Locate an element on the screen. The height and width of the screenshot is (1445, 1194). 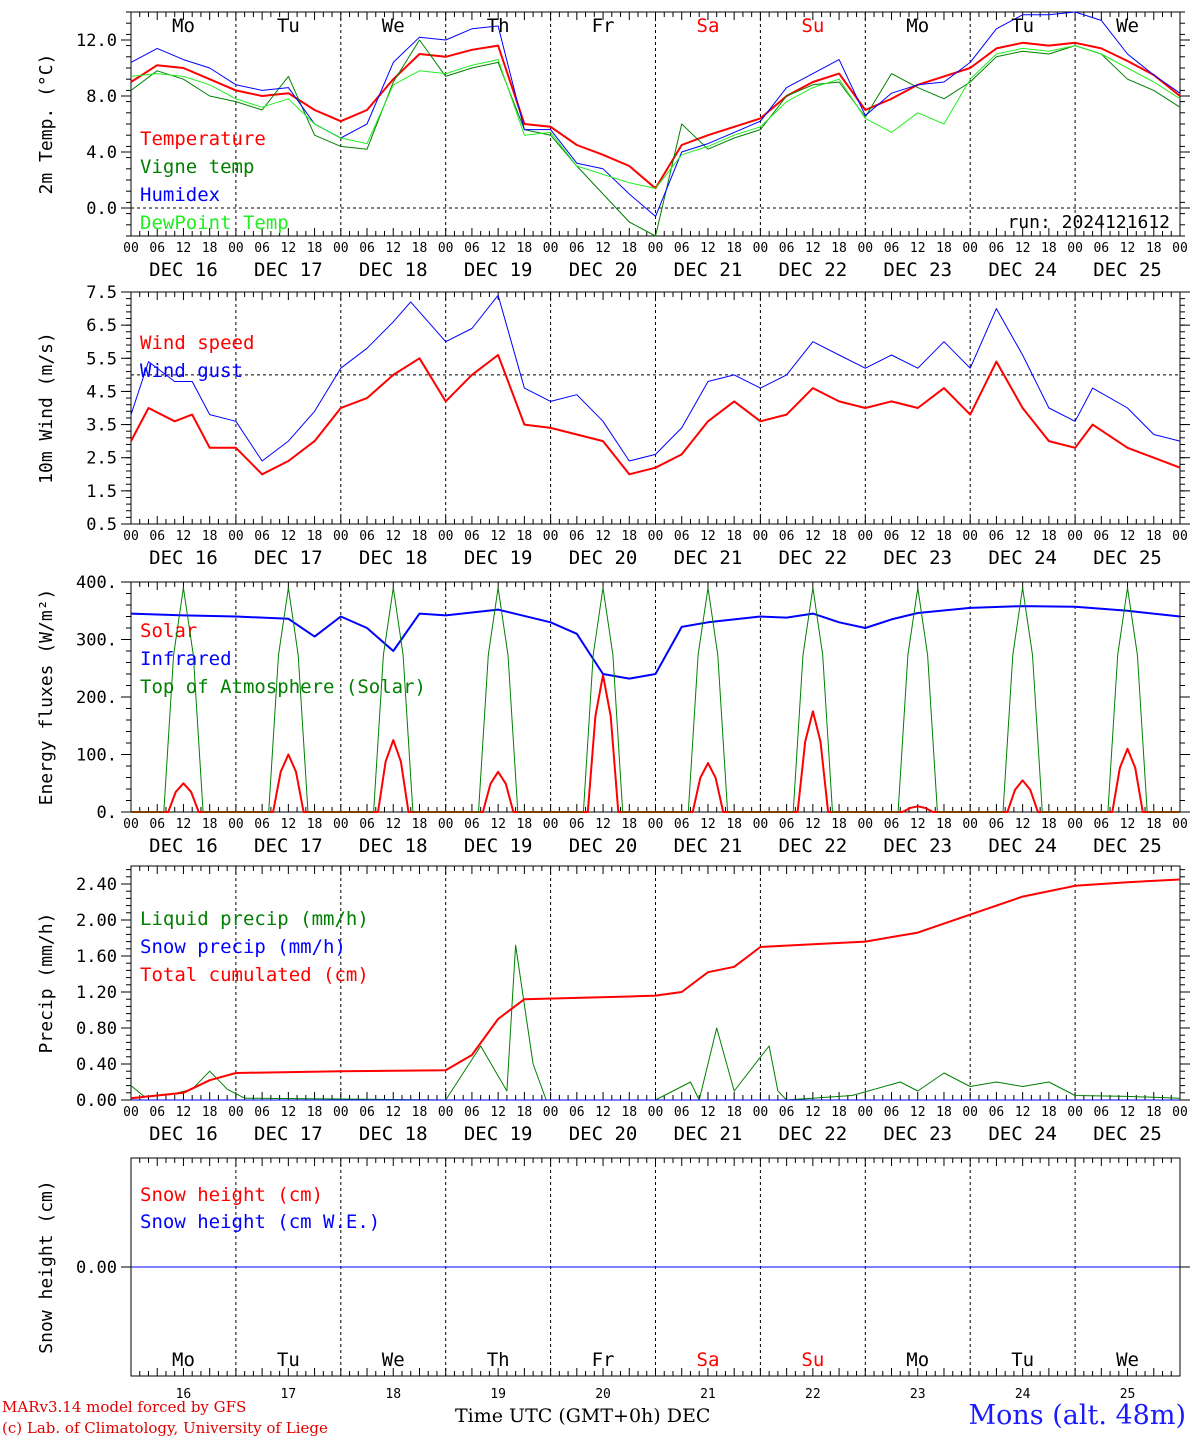
day-number-label: 20 is located at coordinates (603, 1394).